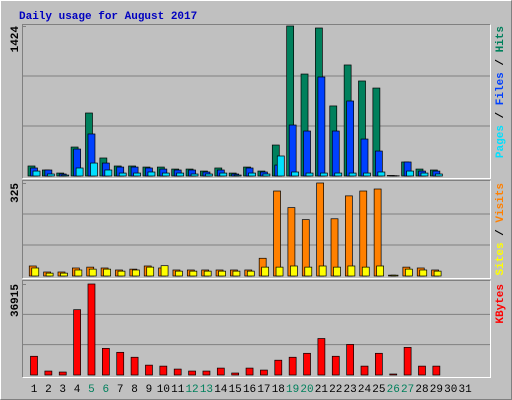  What do you see at coordinates (263, 390) in the screenshot?
I see `x-tick-label: 17` at bounding box center [263, 390].